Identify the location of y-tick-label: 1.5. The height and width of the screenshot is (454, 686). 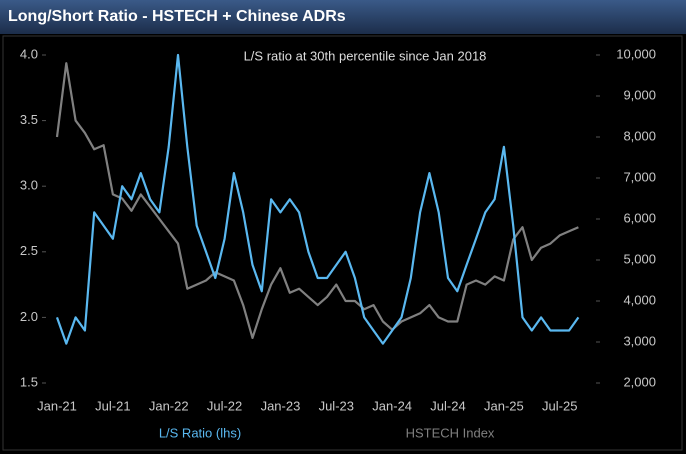
(29, 381).